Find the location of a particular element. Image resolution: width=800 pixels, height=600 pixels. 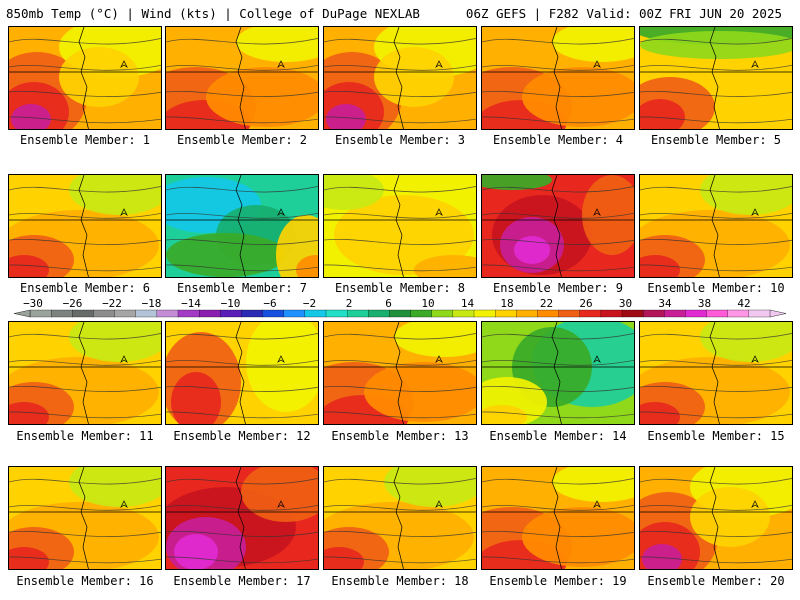

member-caption: Ensemble Member: 16 is located at coordinates (85, 581).